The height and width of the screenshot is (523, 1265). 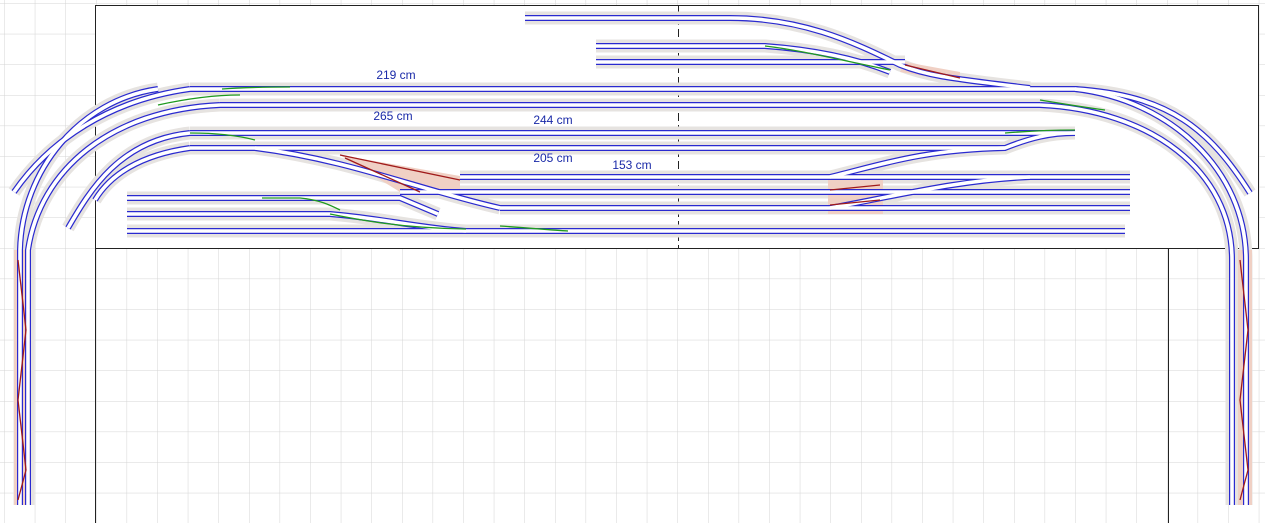 I want to click on length-label: 153 cm, so click(x=631, y=165).